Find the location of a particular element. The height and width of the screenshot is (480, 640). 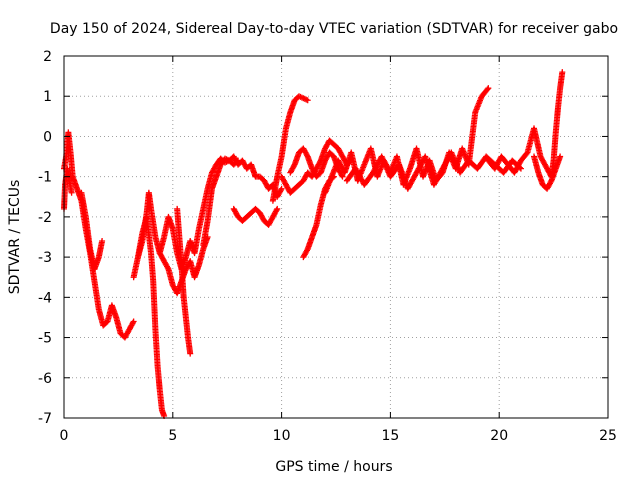

y-tick-label: -2 is located at coordinates (45, 218).